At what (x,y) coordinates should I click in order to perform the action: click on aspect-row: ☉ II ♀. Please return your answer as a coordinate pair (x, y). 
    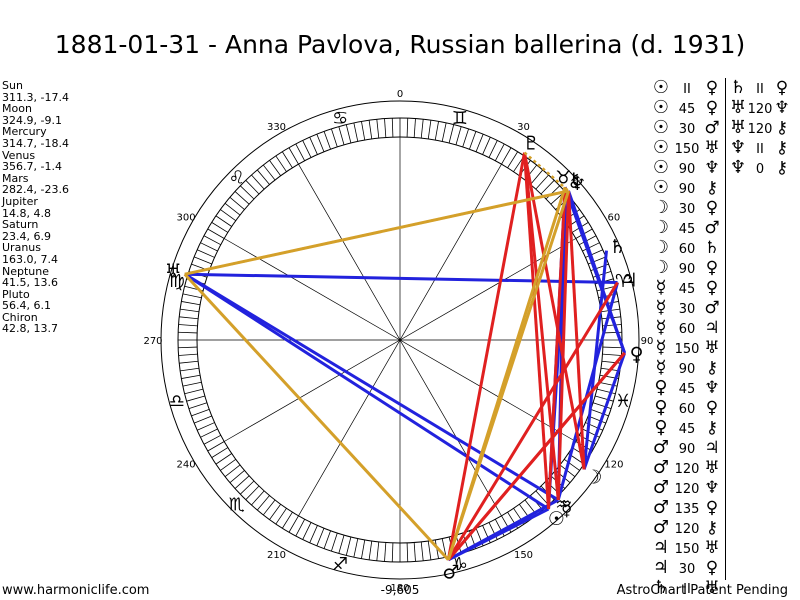
    Looking at the image, I should click on (686, 88).